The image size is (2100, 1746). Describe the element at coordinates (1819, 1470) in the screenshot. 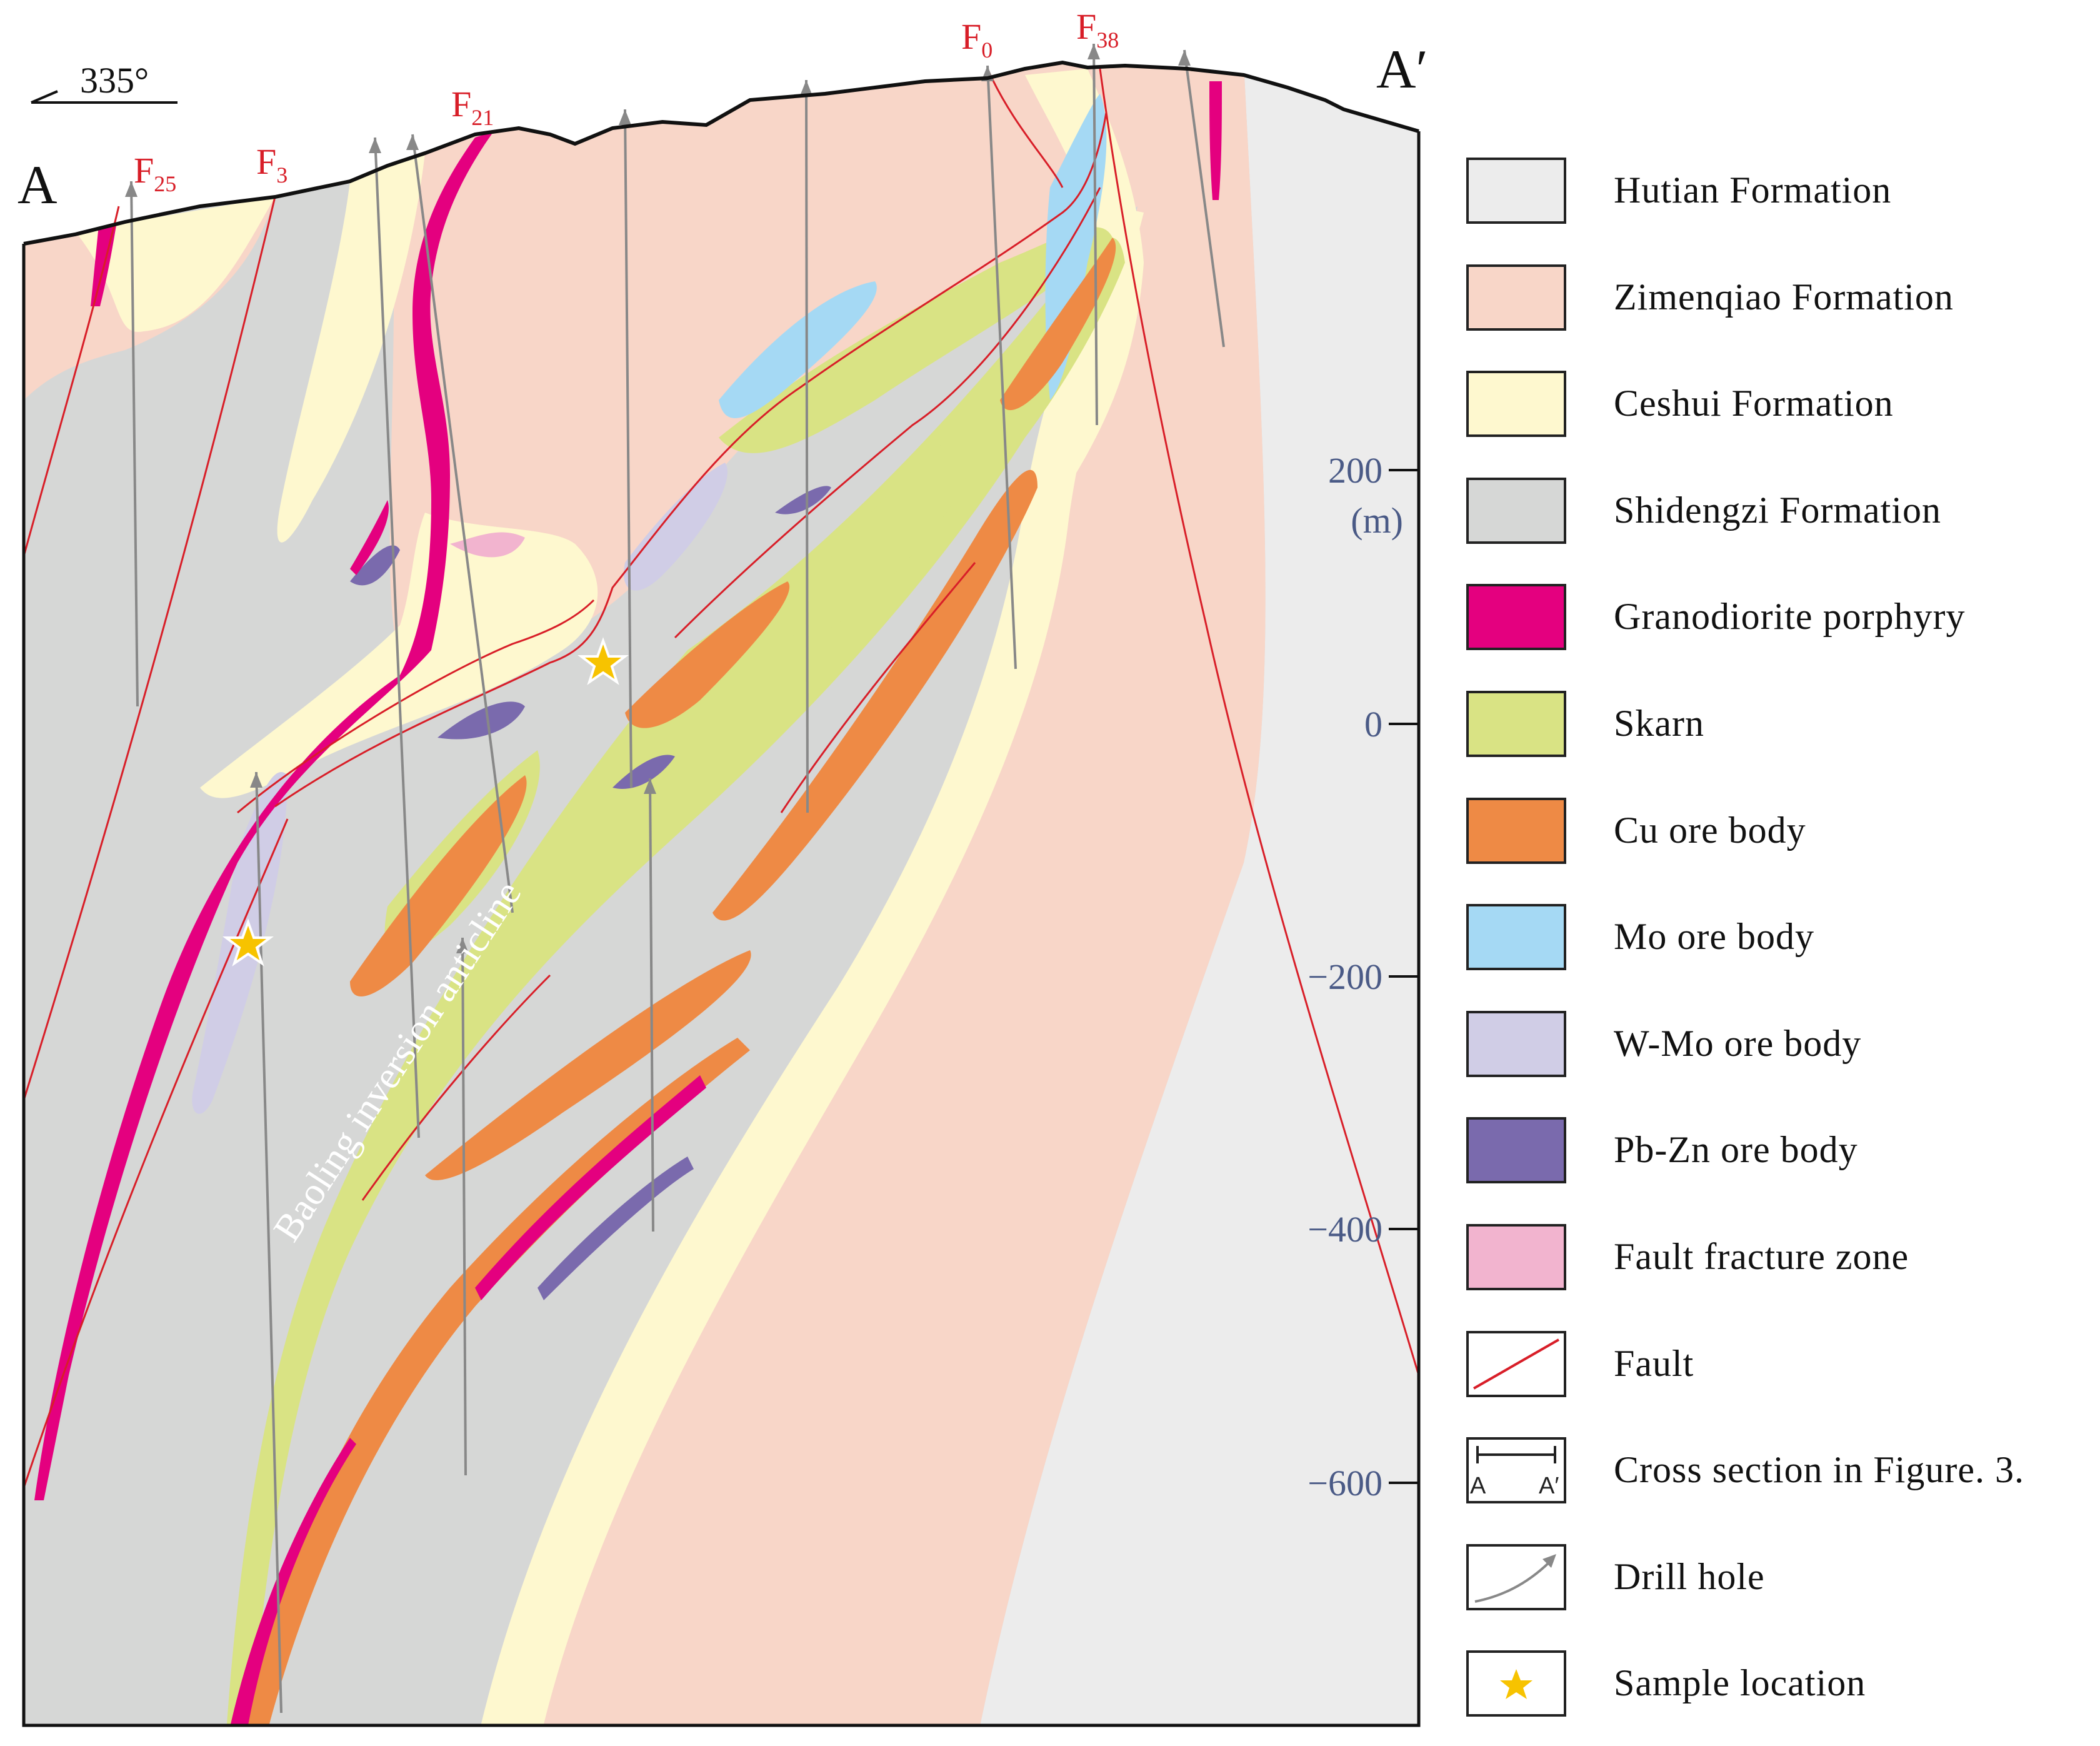

I see `legend-label: Cross section in Figure. 3.` at that location.